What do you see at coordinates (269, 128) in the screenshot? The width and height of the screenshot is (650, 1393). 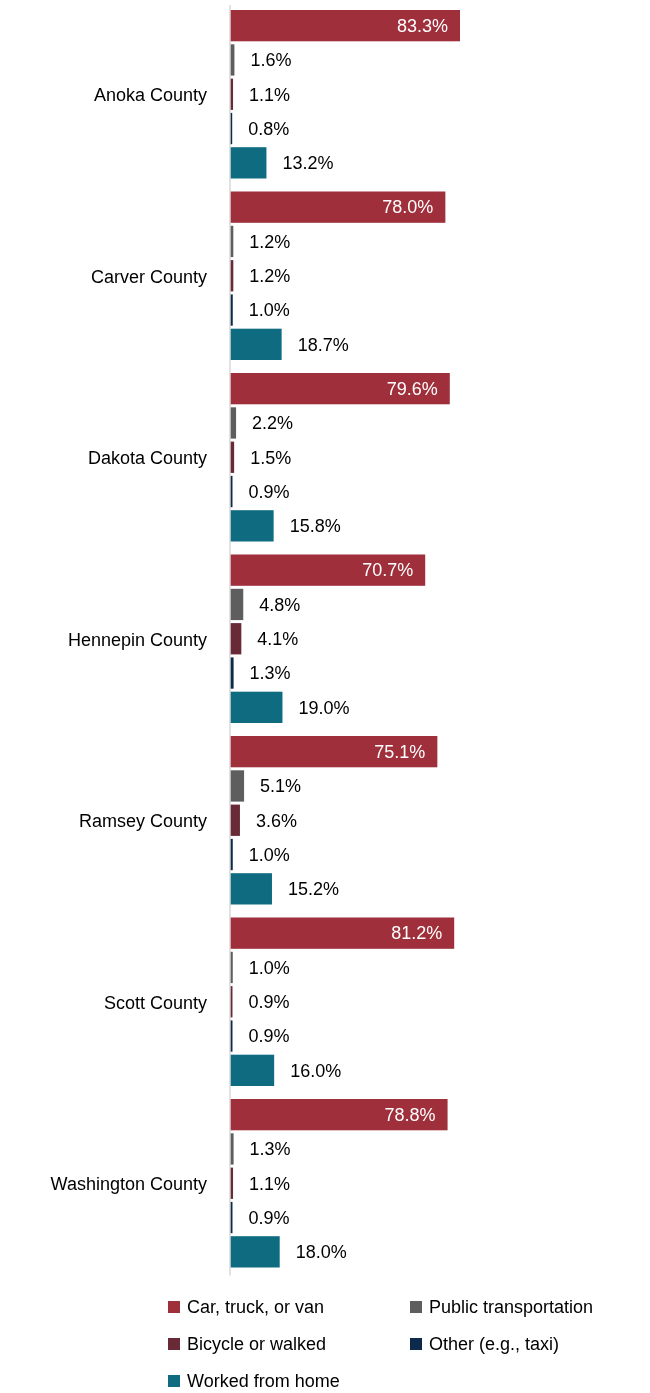 I see `data-label: 0.8%` at bounding box center [269, 128].